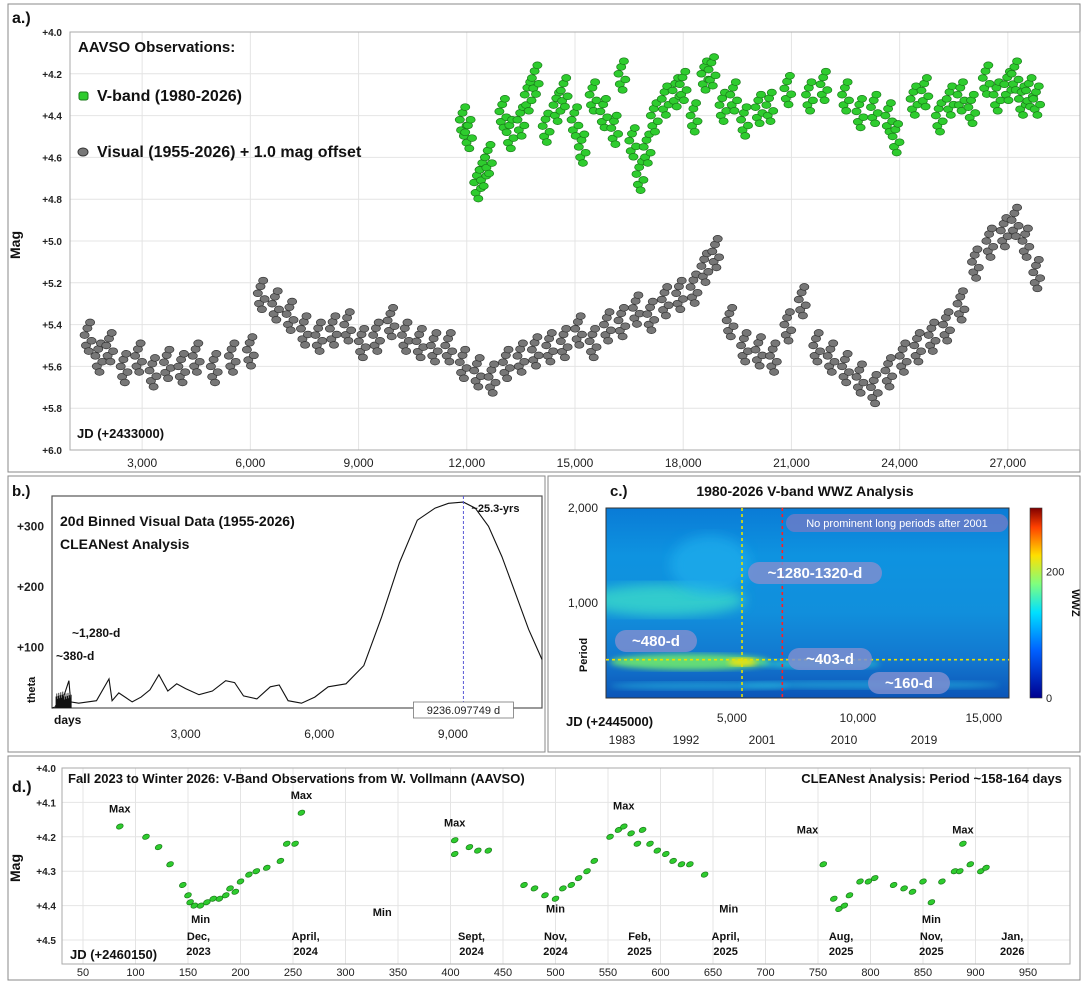 The image size is (1088, 985). Describe the element at coordinates (983, 718) in the screenshot. I see `panel-c-x-tick: 15,000` at that location.